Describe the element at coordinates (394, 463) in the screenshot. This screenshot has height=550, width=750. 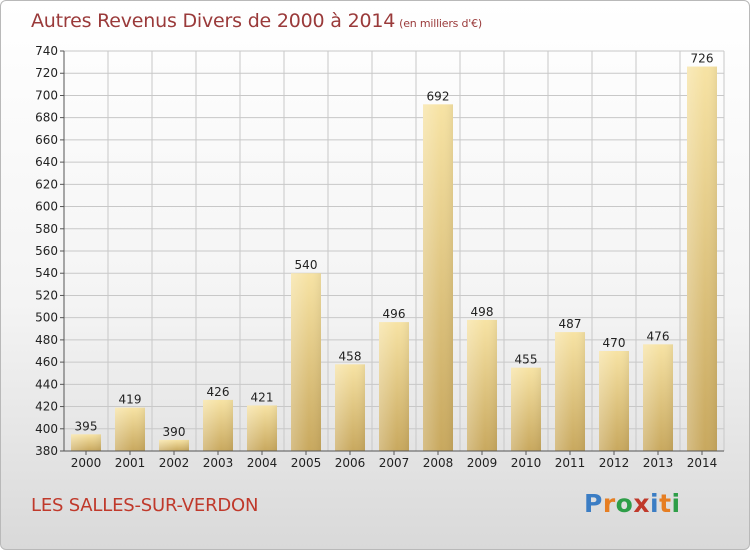
I see `x-tick-label-2007: 2007` at that location.